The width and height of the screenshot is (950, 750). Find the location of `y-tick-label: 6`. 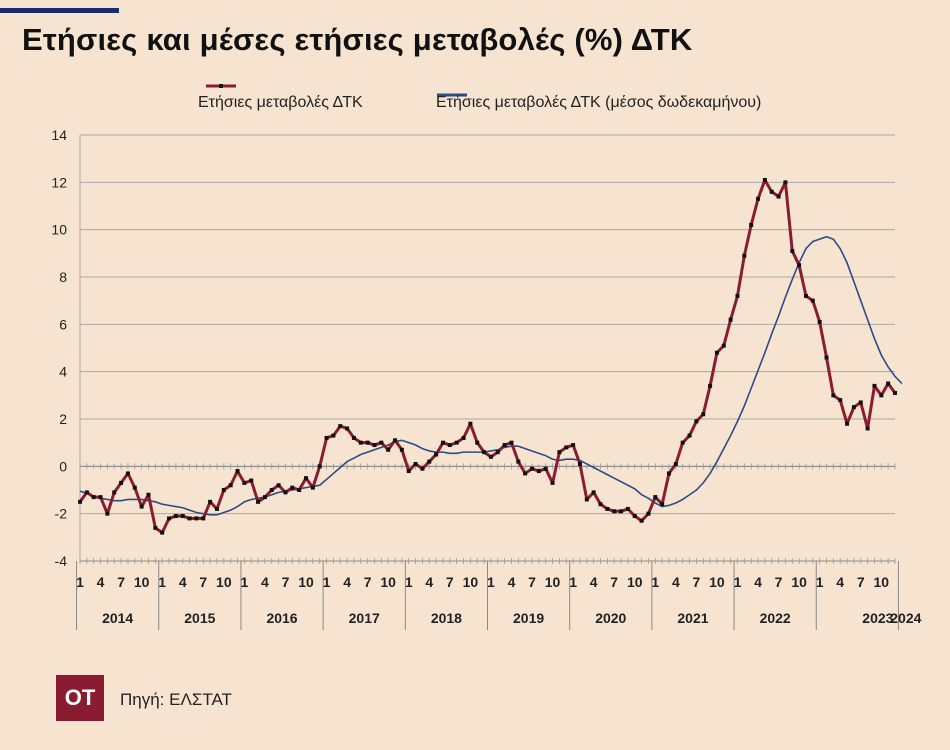

y-tick-label: 6 is located at coordinates (63, 324).